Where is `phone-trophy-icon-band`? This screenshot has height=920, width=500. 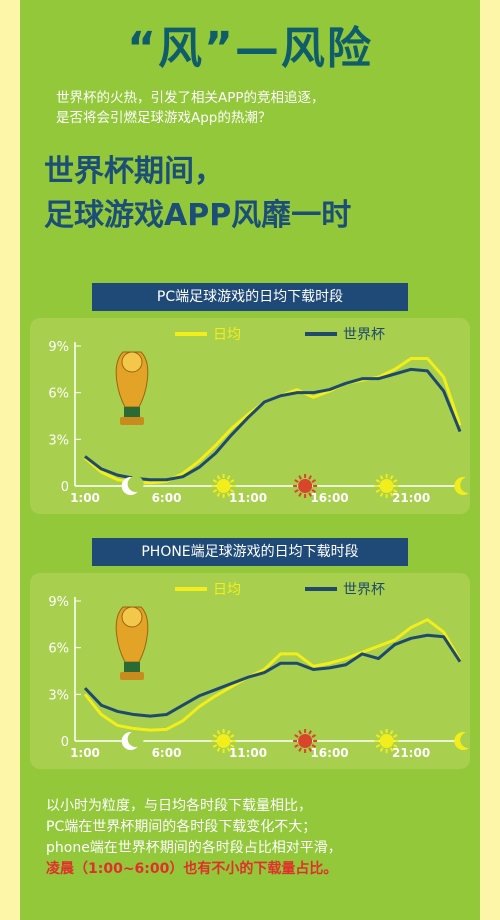
phone-trophy-icon-band is located at coordinates (132, 667).